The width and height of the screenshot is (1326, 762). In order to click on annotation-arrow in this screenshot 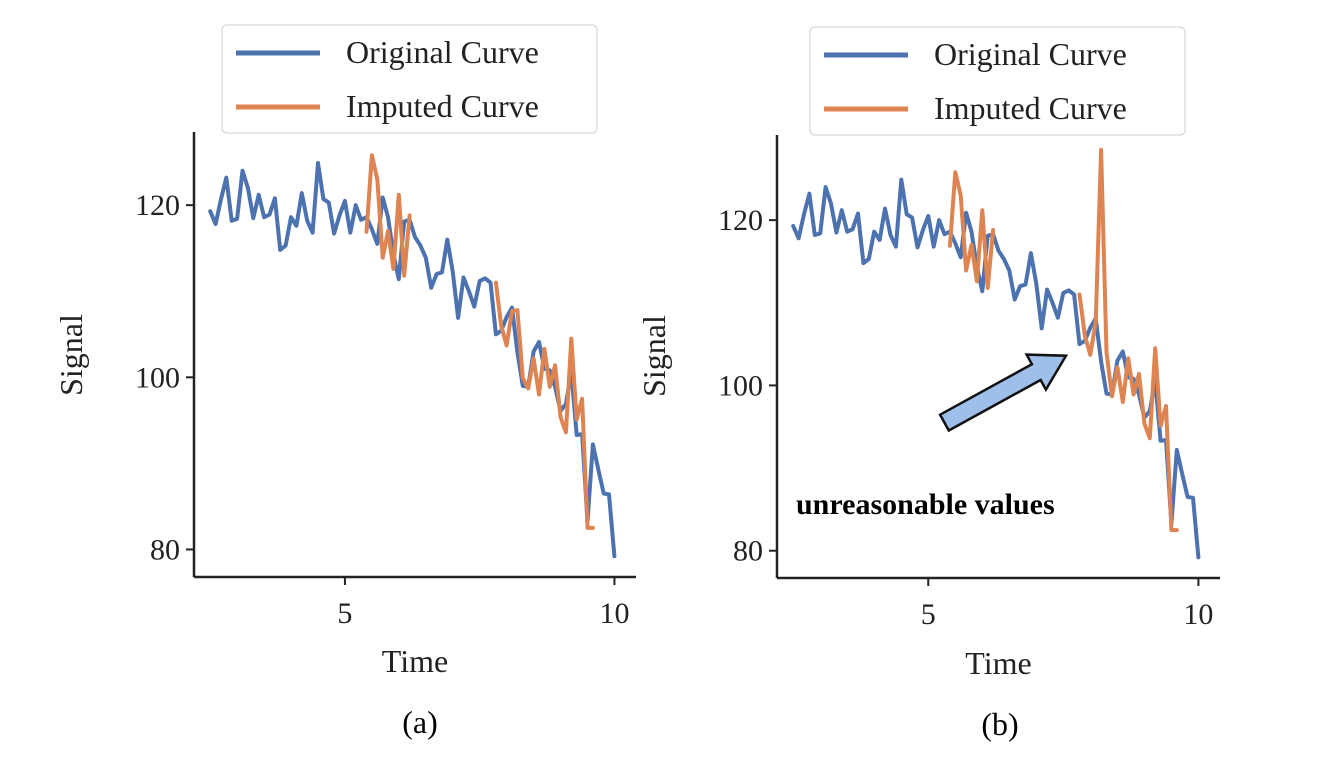, I will do `click(1003, 393)`.